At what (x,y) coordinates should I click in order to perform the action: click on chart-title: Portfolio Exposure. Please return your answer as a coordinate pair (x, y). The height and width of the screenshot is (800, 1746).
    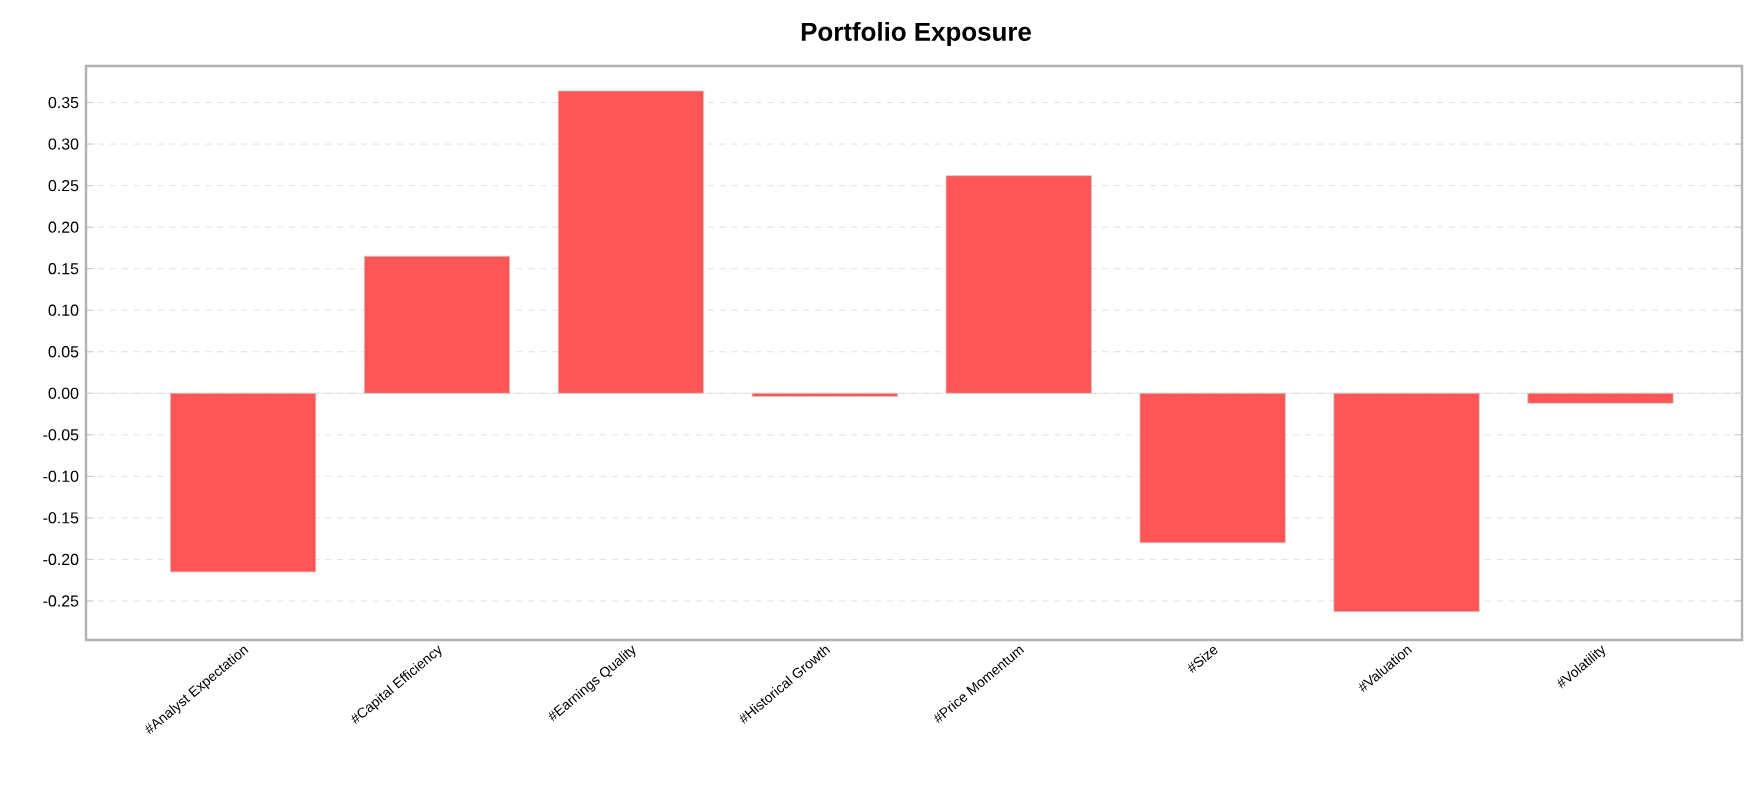
    Looking at the image, I should click on (916, 34).